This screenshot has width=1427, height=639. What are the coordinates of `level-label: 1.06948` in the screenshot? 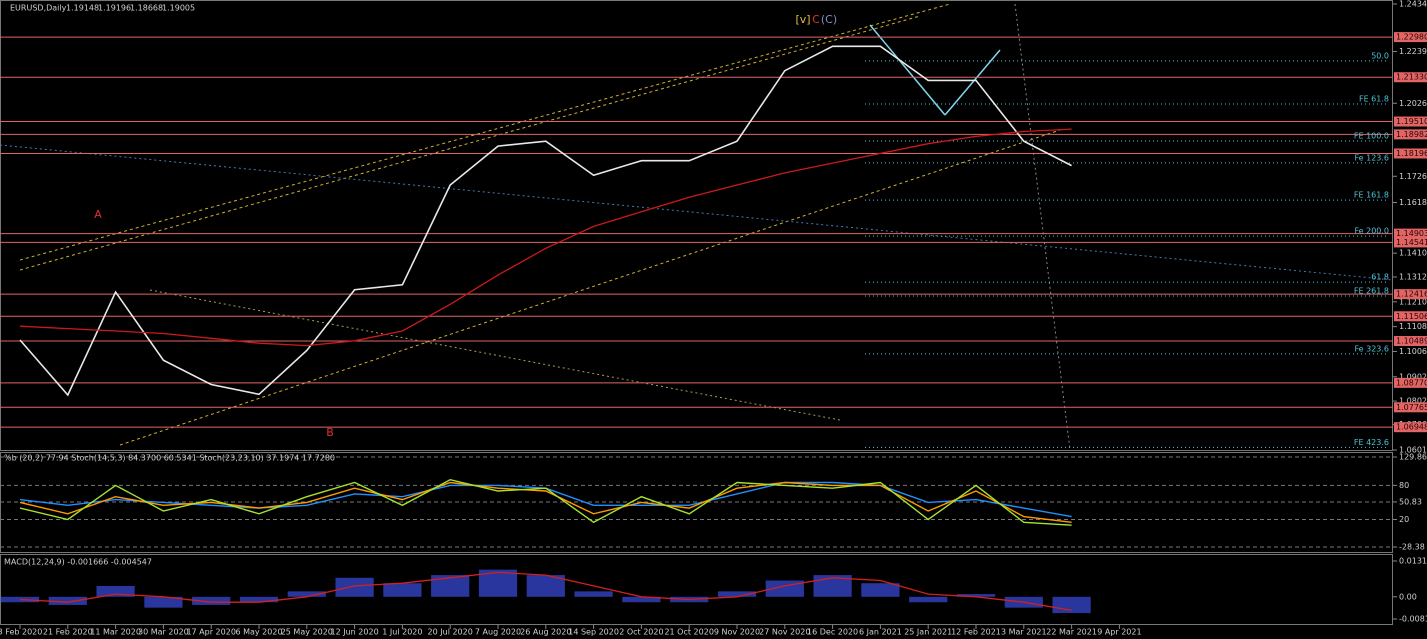 It's located at (1411, 427).